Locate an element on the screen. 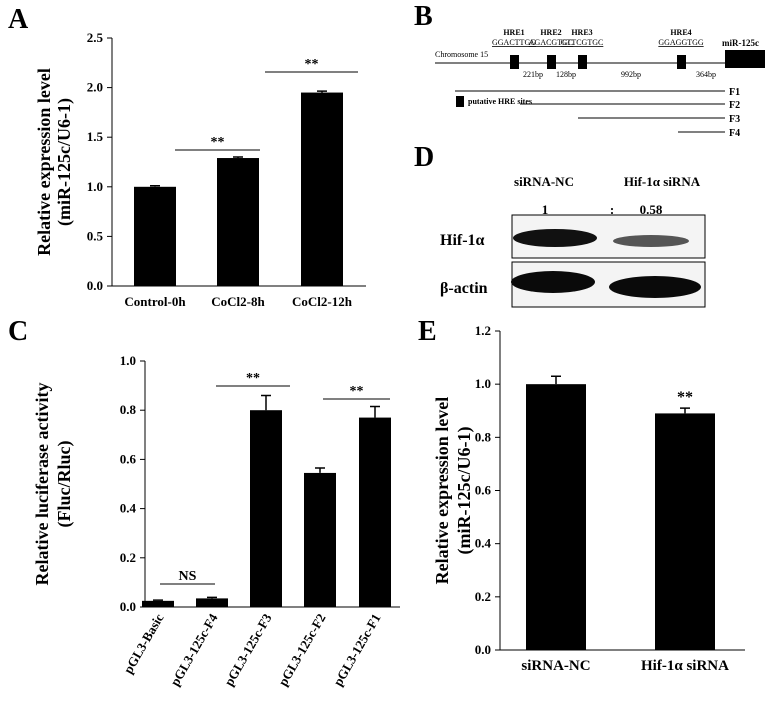 The width and height of the screenshot is (774, 705). x-tick-label: pGL3-125c-F2 is located at coordinates (301, 650).